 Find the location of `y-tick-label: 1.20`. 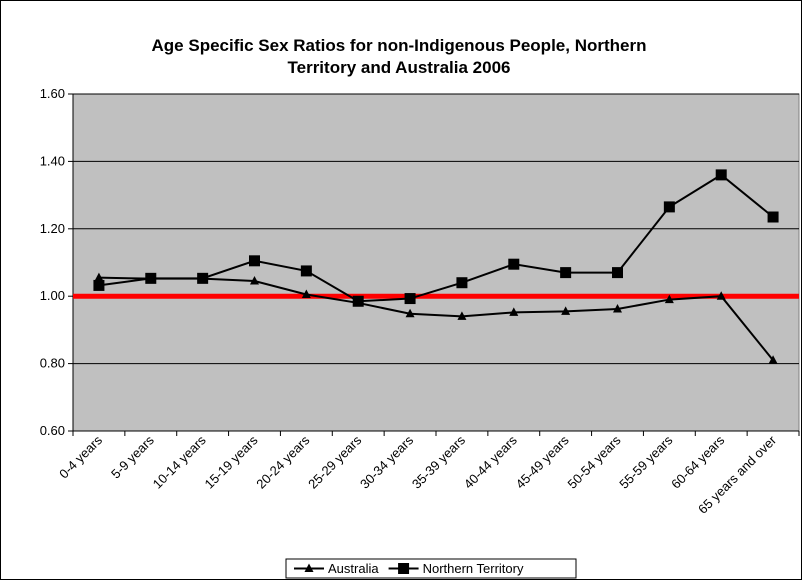

y-tick-label: 1.20 is located at coordinates (52, 228).